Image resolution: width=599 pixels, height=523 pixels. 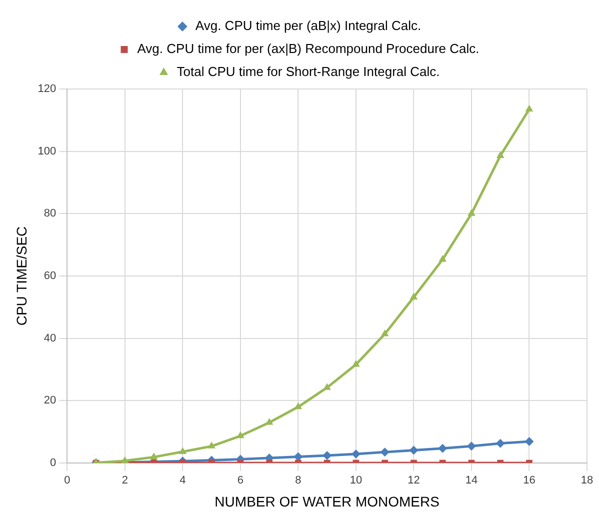 What do you see at coordinates (67, 480) in the screenshot?
I see `x-tick-label: 0` at bounding box center [67, 480].